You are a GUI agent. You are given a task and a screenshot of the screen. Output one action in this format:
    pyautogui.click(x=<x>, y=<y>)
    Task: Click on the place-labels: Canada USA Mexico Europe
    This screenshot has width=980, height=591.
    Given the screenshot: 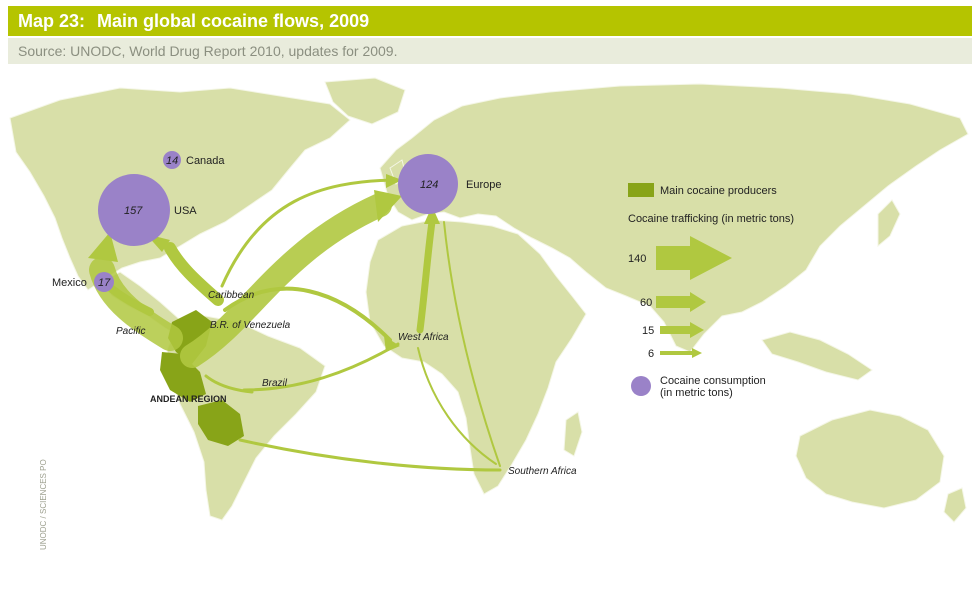 What is the action you would take?
    pyautogui.click(x=276, y=222)
    